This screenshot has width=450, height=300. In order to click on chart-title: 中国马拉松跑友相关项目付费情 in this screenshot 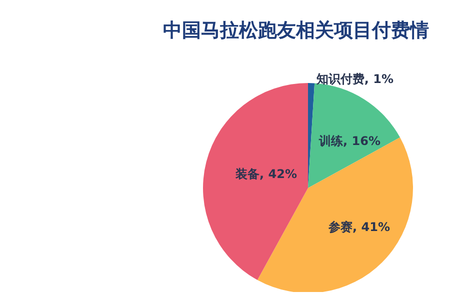, I will do `click(296, 31)`.